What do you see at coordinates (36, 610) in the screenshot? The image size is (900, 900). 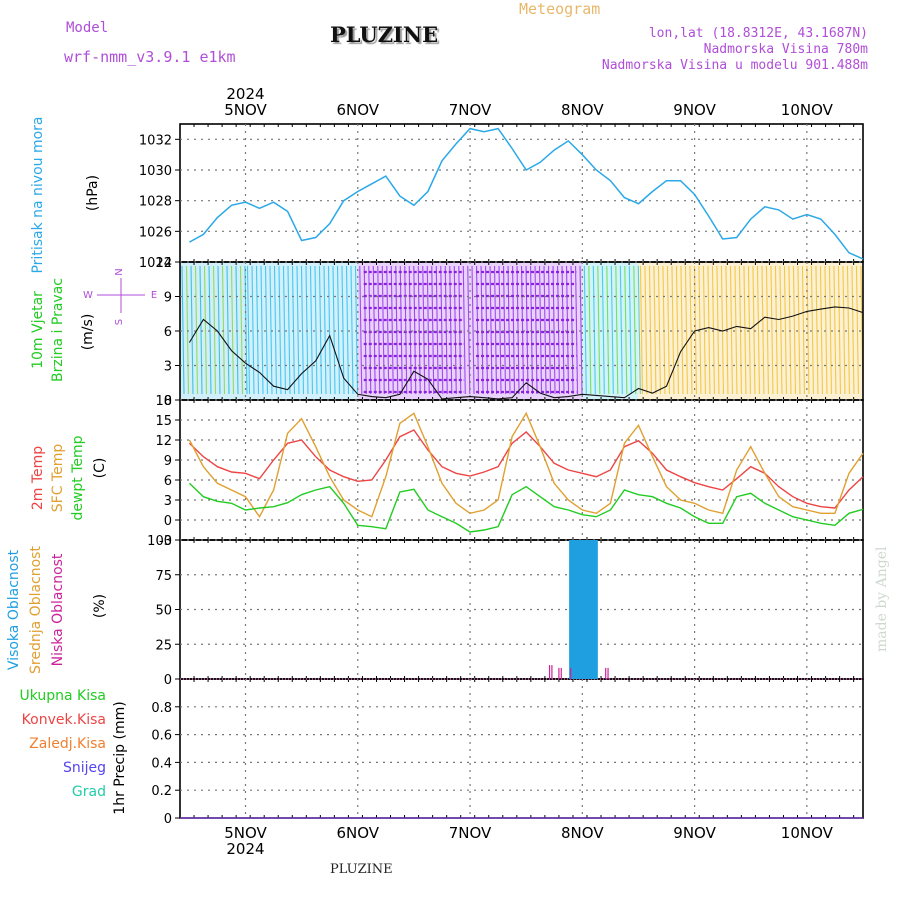 I see `mid-cloud-axis-title: Srednja Oblacnost` at bounding box center [36, 610].